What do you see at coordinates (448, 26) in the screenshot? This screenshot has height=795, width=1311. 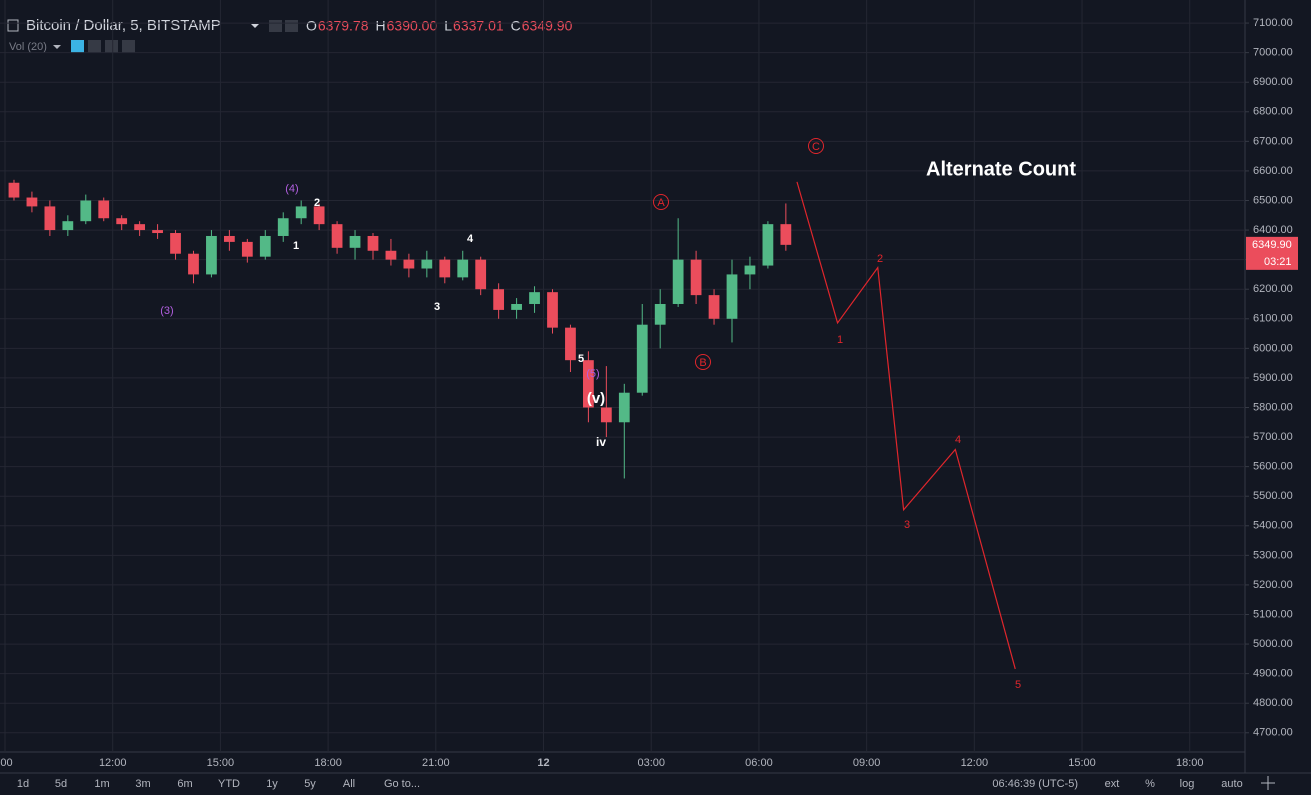 I see `ohlc-key: L` at bounding box center [448, 26].